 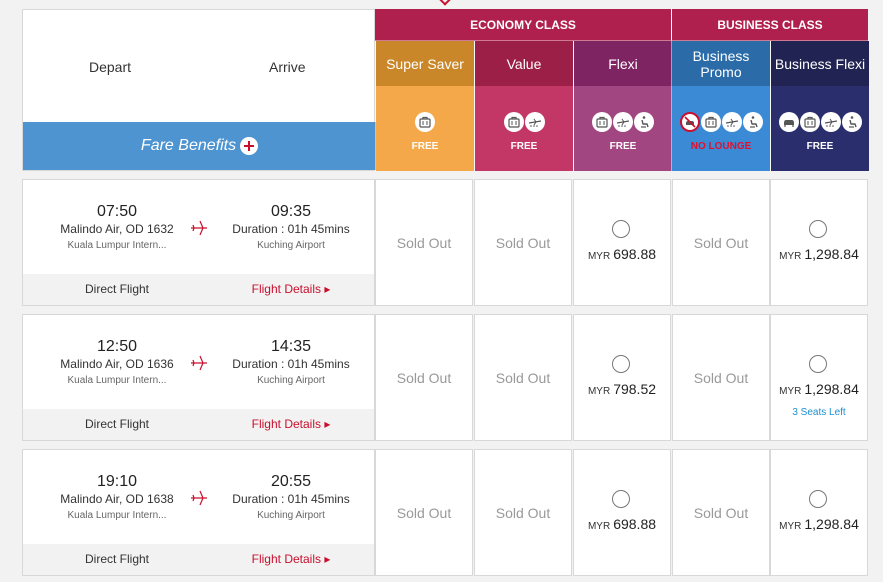 I want to click on no-lounge-icon, so click(x=689, y=122).